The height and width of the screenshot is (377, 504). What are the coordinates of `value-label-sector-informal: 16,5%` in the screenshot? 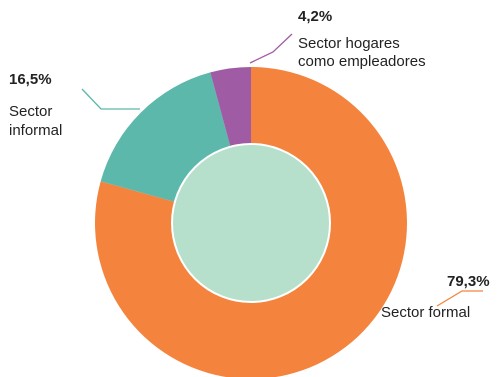 It's located at (30, 79).